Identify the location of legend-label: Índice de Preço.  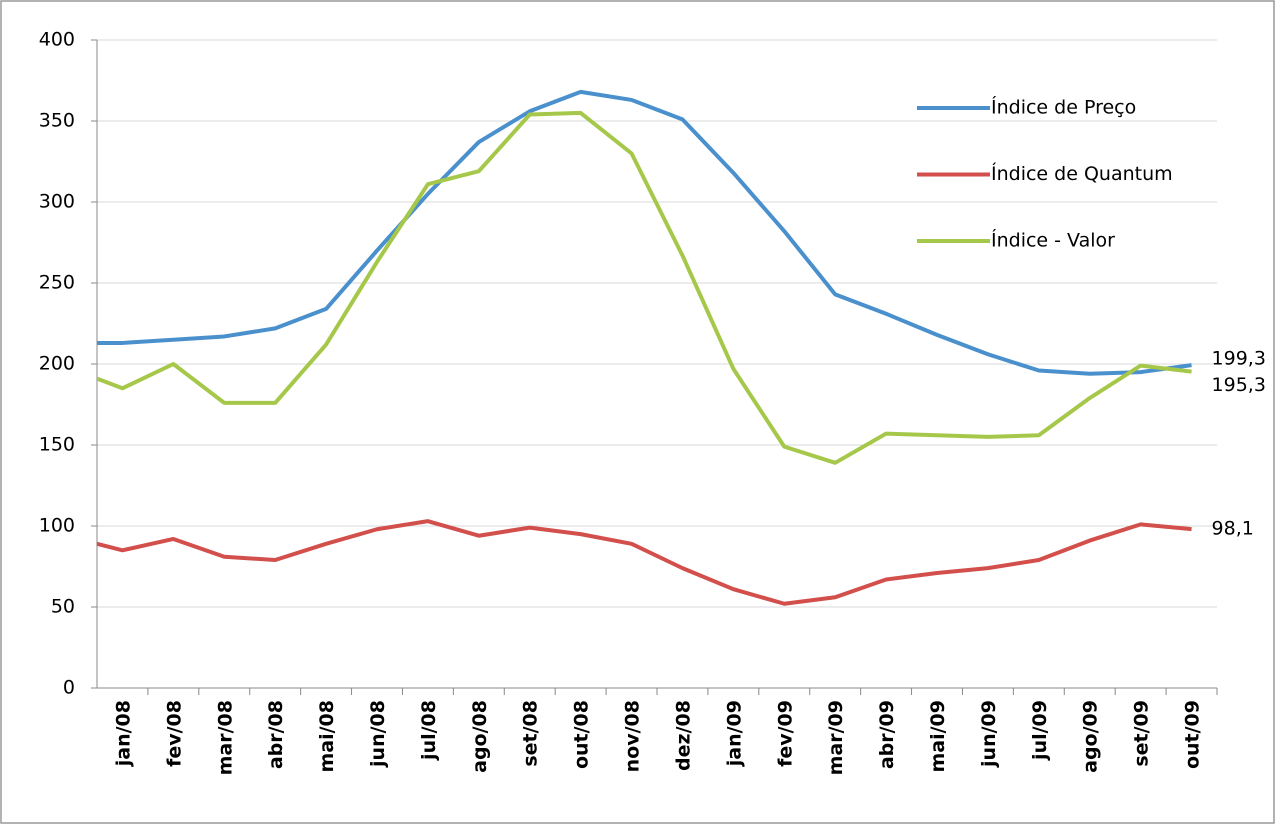
(1063, 107).